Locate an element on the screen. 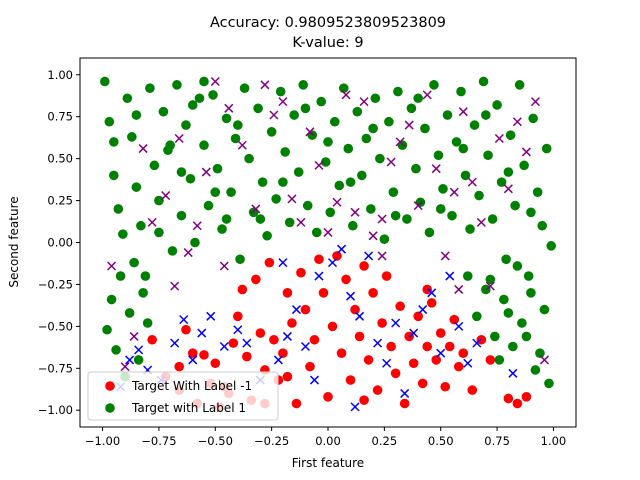 The width and height of the screenshot is (640, 480). x-tick-label: 0.50 is located at coordinates (441, 441).